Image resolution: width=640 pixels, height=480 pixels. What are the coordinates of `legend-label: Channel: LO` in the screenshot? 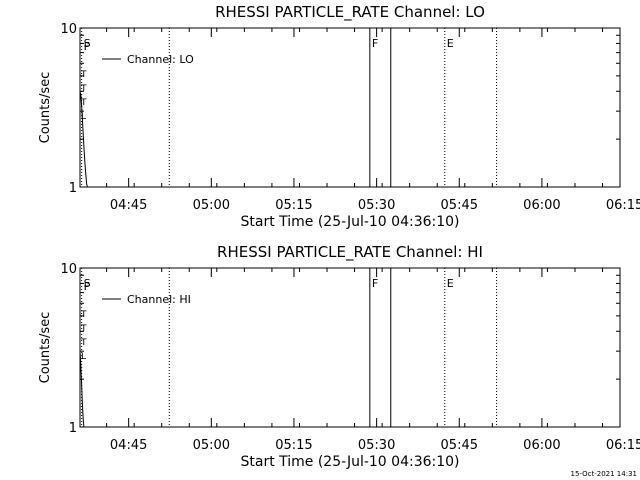 It's located at (160, 59).